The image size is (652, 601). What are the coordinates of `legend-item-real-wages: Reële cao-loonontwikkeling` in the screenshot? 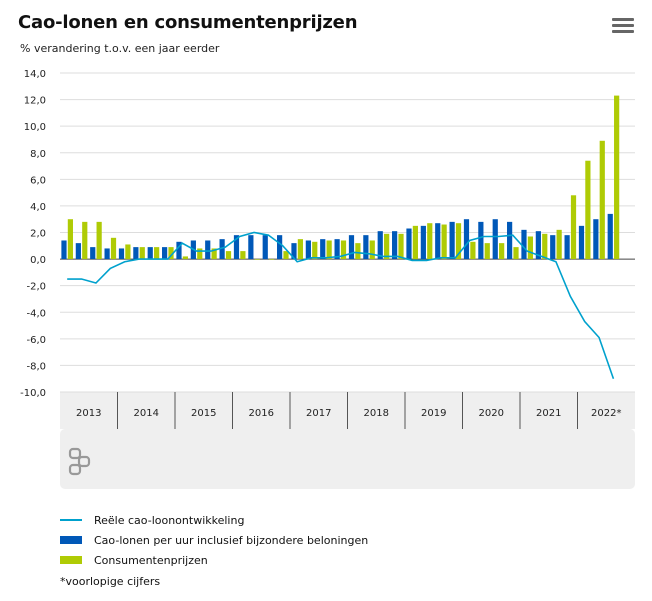 It's located at (214, 520).